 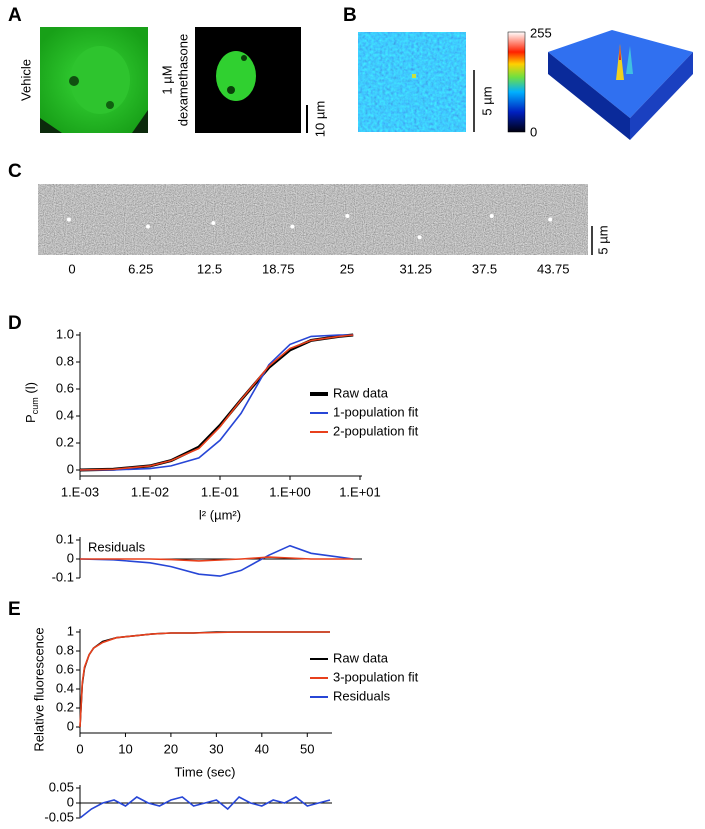 What do you see at coordinates (182, 80) in the screenshot?
I see `condition-label: dexamethasone` at bounding box center [182, 80].